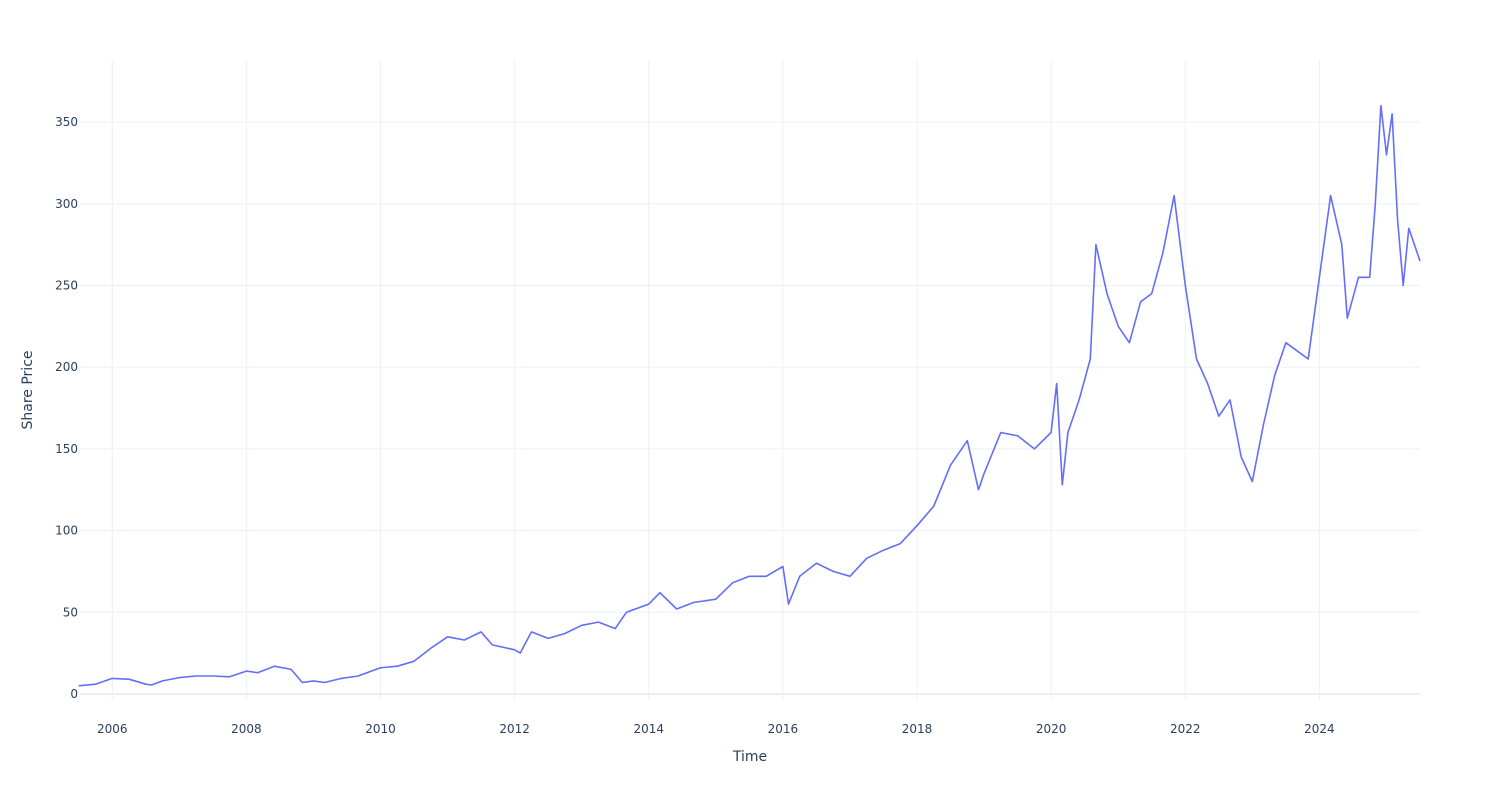  Describe the element at coordinates (66, 122) in the screenshot. I see `y-tick-label: 350` at that location.